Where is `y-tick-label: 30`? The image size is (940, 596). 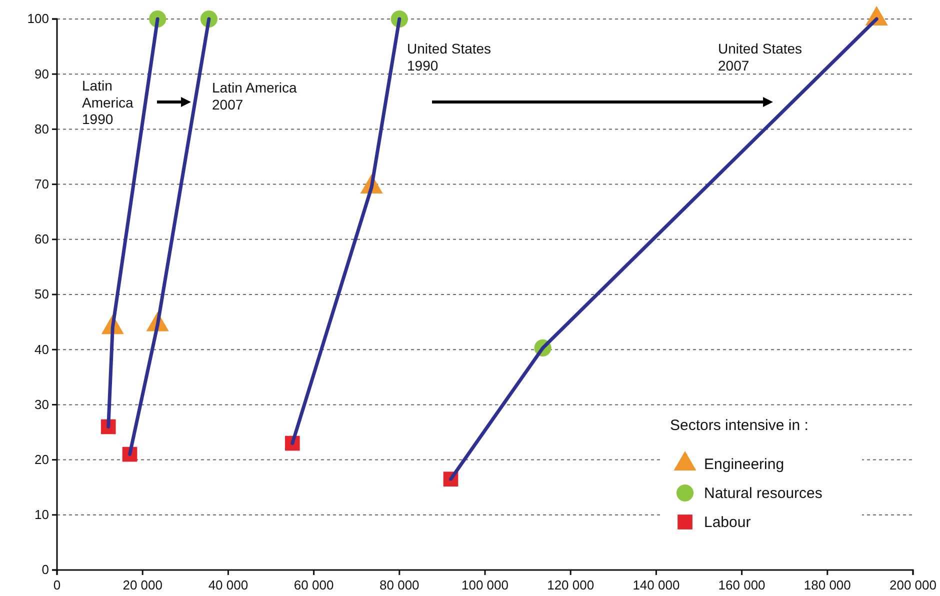
y-tick-label: 30 is located at coordinates (41, 404).